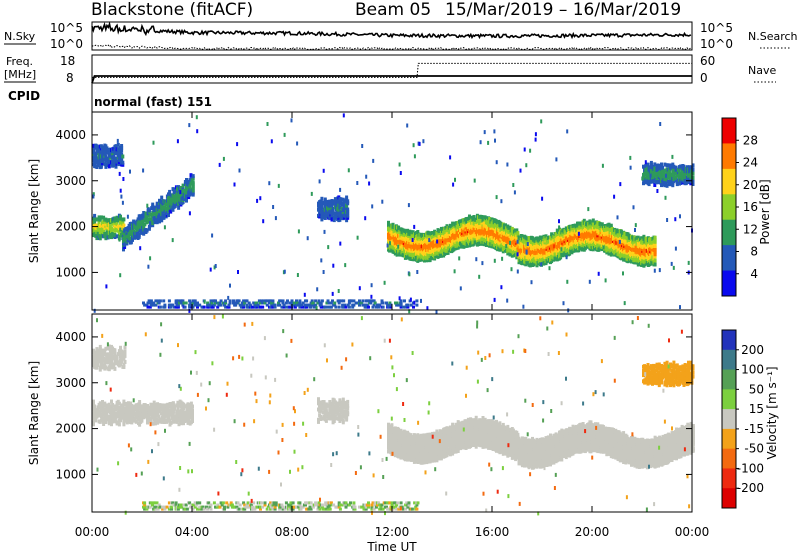 This screenshot has width=800, height=554. What do you see at coordinates (391, 36) in the screenshot?
I see `noise-series` at bounding box center [391, 36].